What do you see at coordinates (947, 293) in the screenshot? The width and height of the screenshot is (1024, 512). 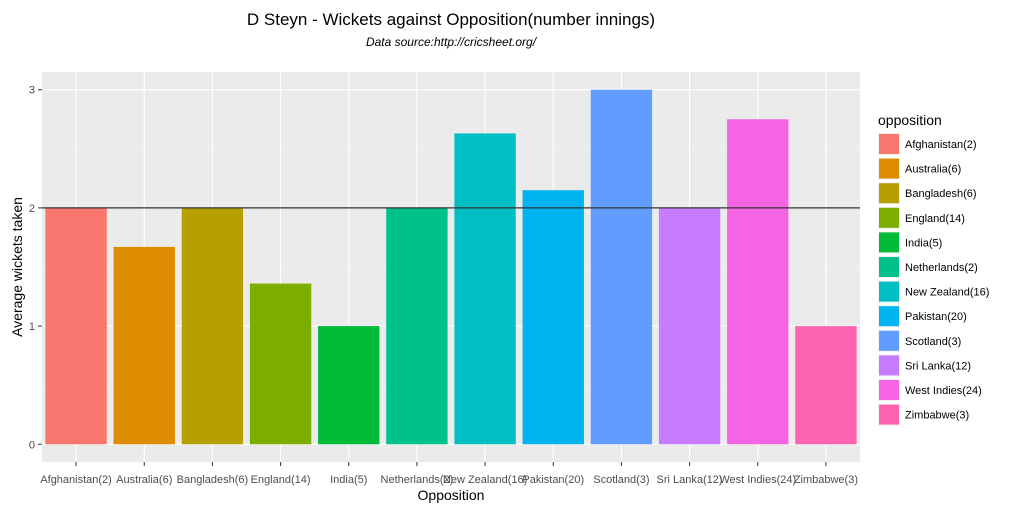 I see `legend-label: New Zealand(16)` at bounding box center [947, 293].